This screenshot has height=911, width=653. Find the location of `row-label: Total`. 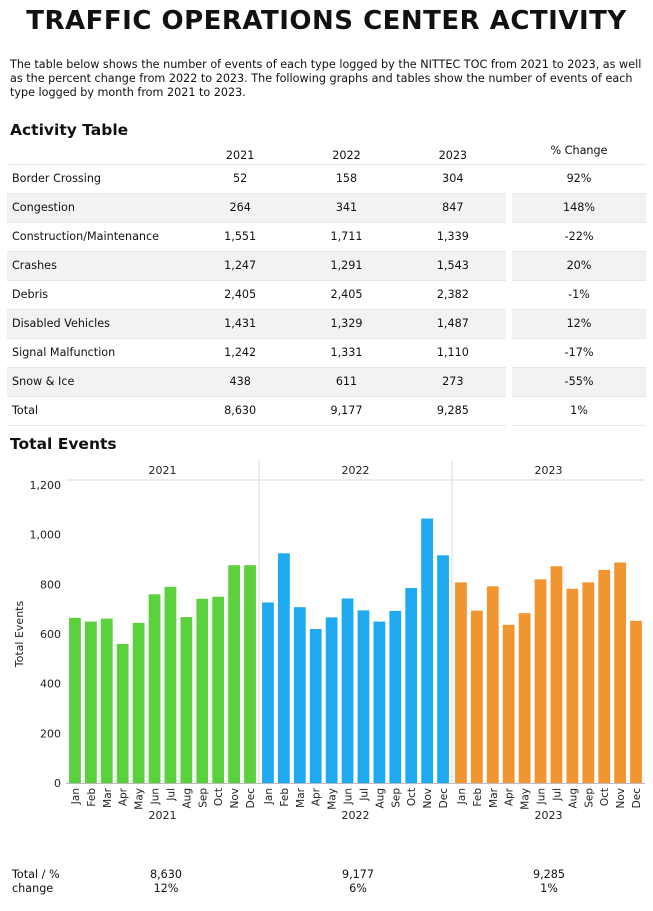

row-label: Total is located at coordinates (97, 411).